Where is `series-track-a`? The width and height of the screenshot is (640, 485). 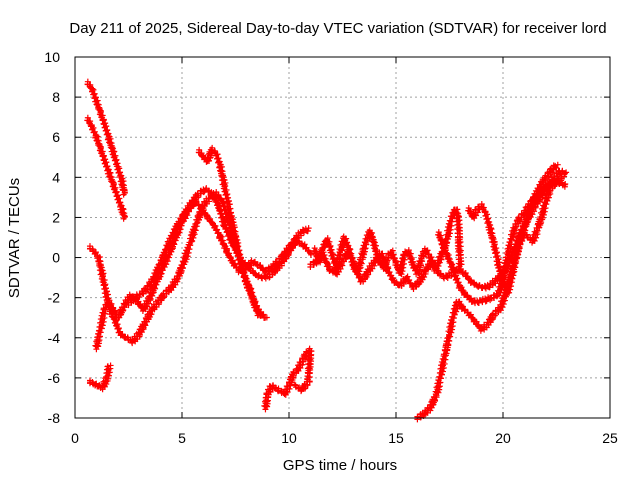 series-track-a is located at coordinates (106, 138).